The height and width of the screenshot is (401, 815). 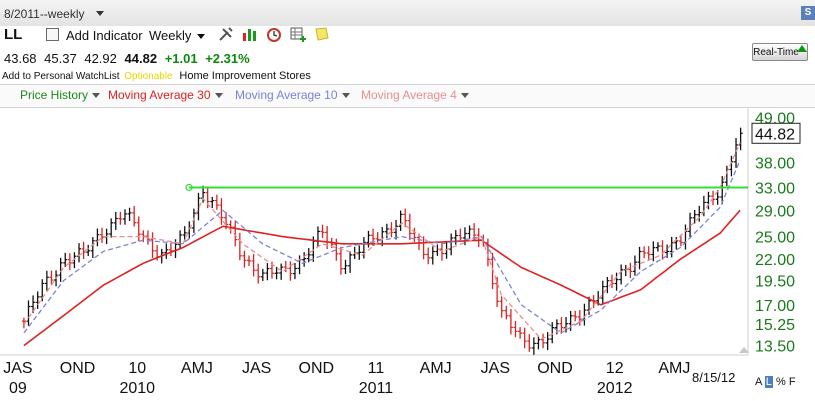 I want to click on as-of-date: 8/15/12, so click(x=714, y=377).